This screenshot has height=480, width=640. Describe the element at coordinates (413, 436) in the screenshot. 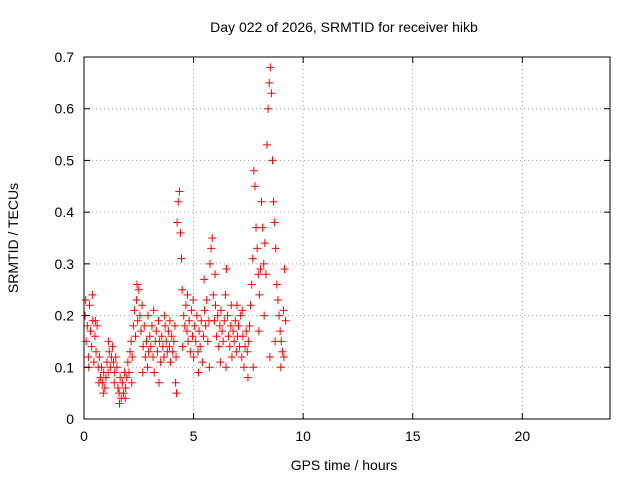

I see `x-tick-label: 15` at that location.